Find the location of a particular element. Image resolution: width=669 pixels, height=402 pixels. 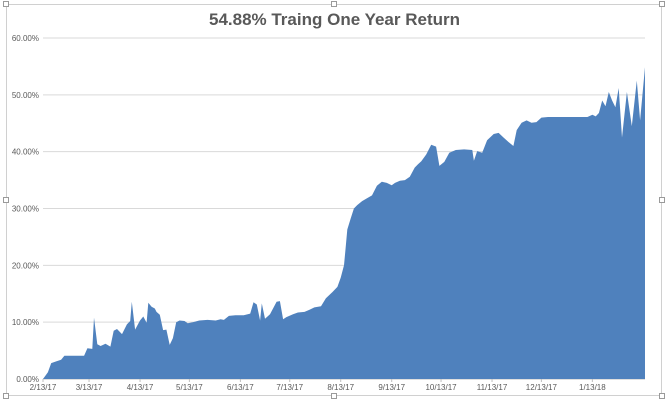

x-tick-label: 9/13/17 is located at coordinates (391, 387).